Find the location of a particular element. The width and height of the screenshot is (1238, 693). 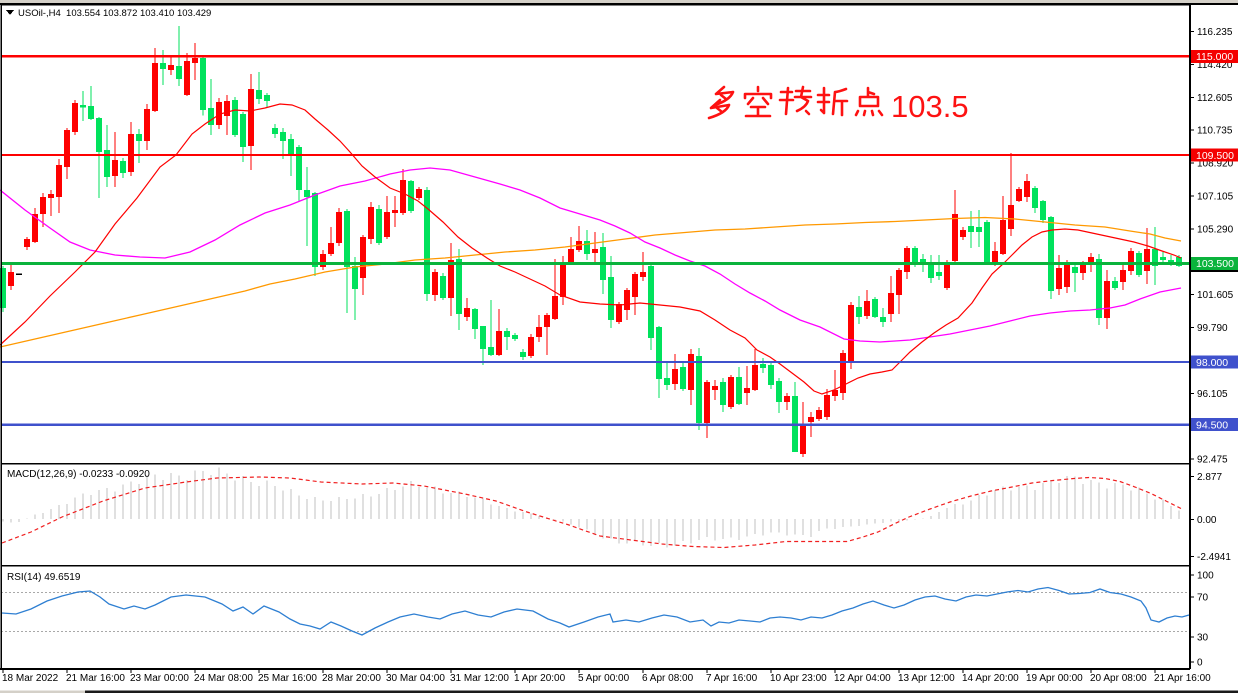

svg-text: 92.475 is located at coordinates (1212, 460).